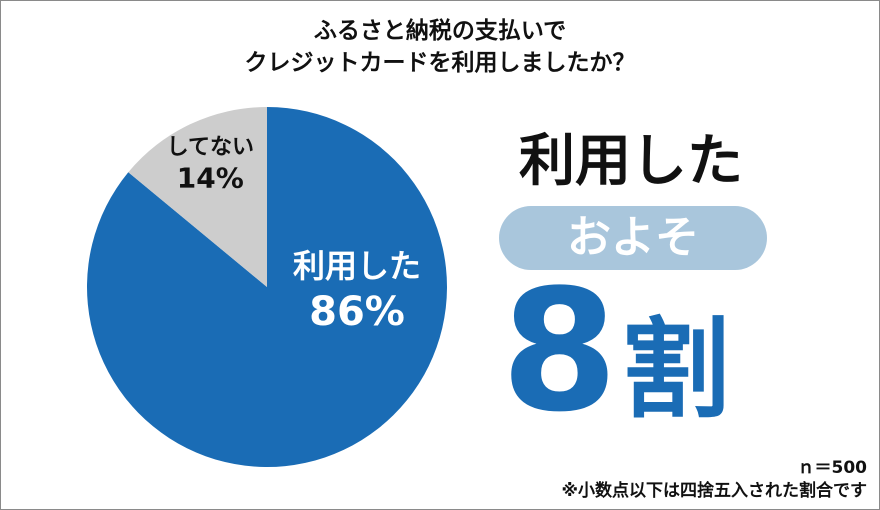  Describe the element at coordinates (210, 147) in the screenshot. I see `pie-label-not-used: してない` at that location.